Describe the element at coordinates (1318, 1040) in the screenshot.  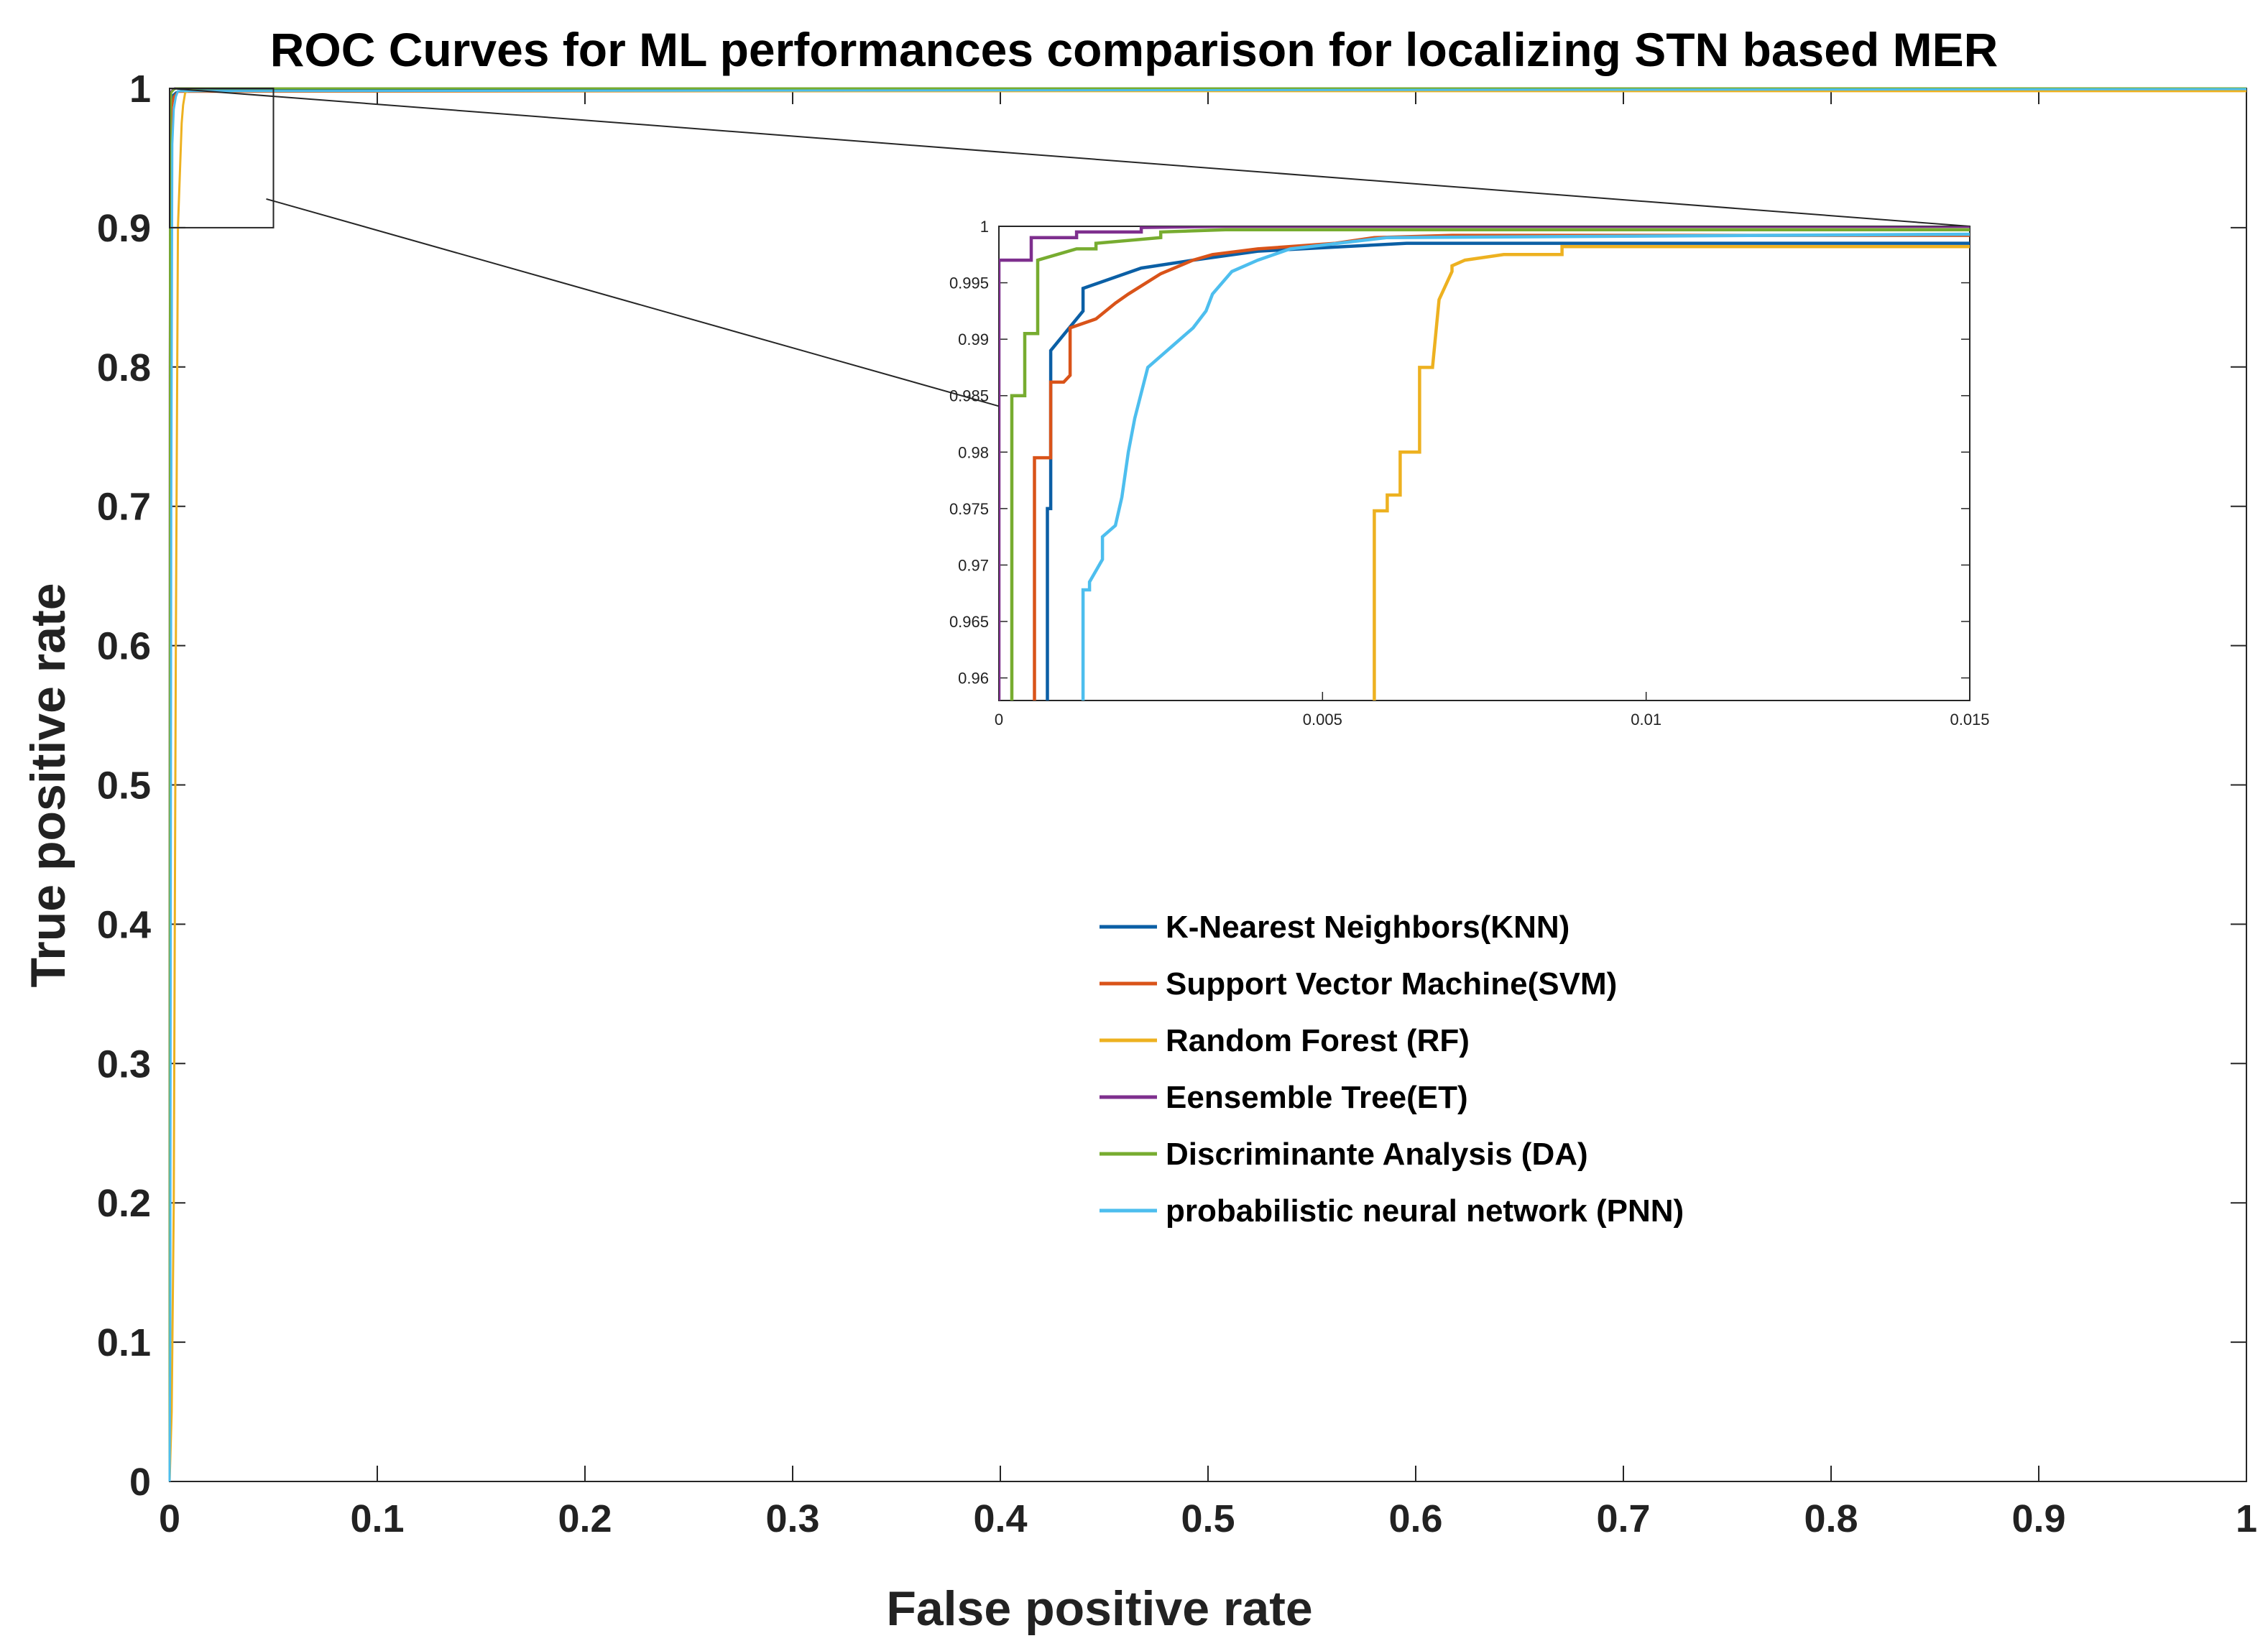
I see `legend-label: Random Forest (RF)` at that location.